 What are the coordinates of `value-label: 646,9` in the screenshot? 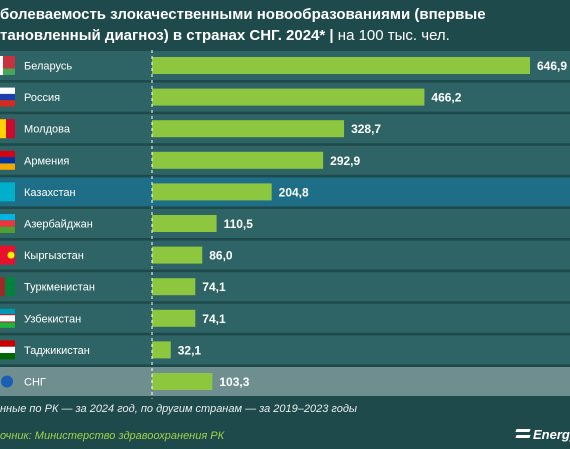 It's located at (552, 66).